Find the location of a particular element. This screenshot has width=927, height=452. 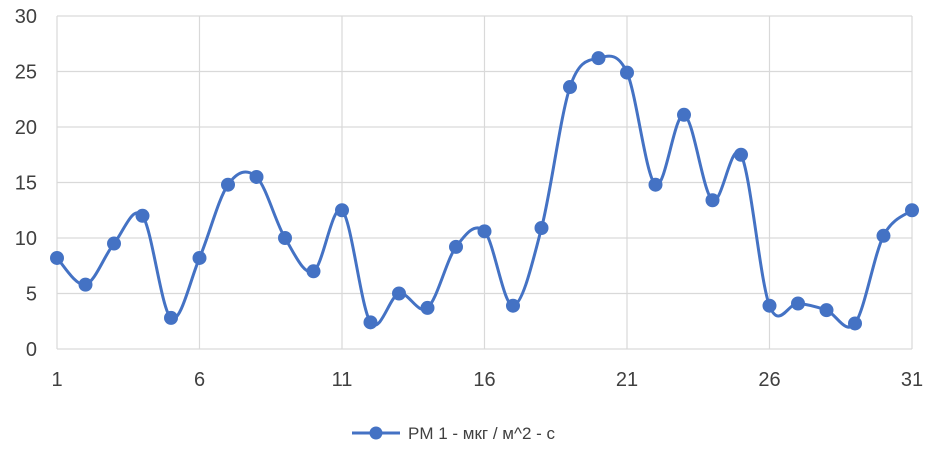

legend-label: PM 1 - мкг / м^2 - с is located at coordinates (482, 433).